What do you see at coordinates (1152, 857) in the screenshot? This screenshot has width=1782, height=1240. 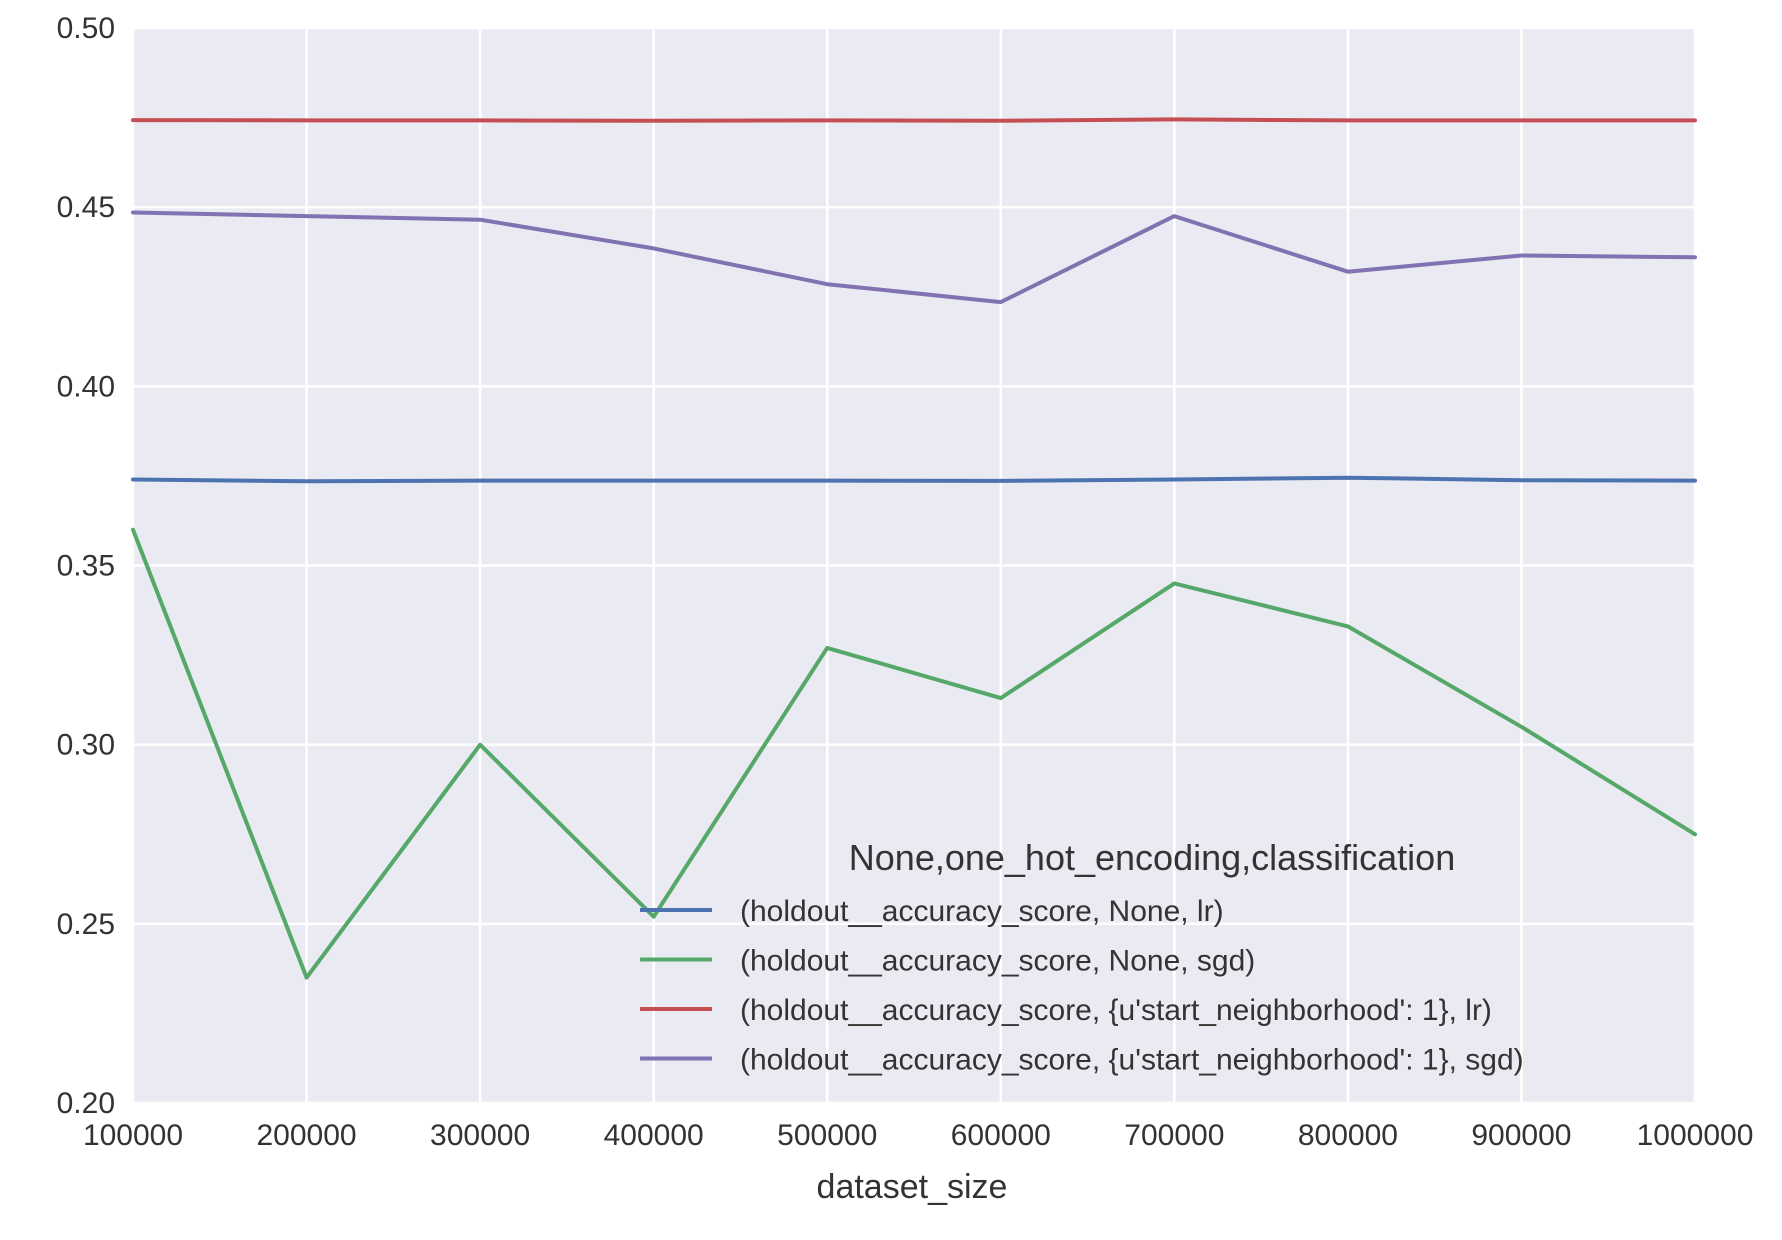 I see `legend-title: None,one_hot_encoding,classification` at bounding box center [1152, 857].